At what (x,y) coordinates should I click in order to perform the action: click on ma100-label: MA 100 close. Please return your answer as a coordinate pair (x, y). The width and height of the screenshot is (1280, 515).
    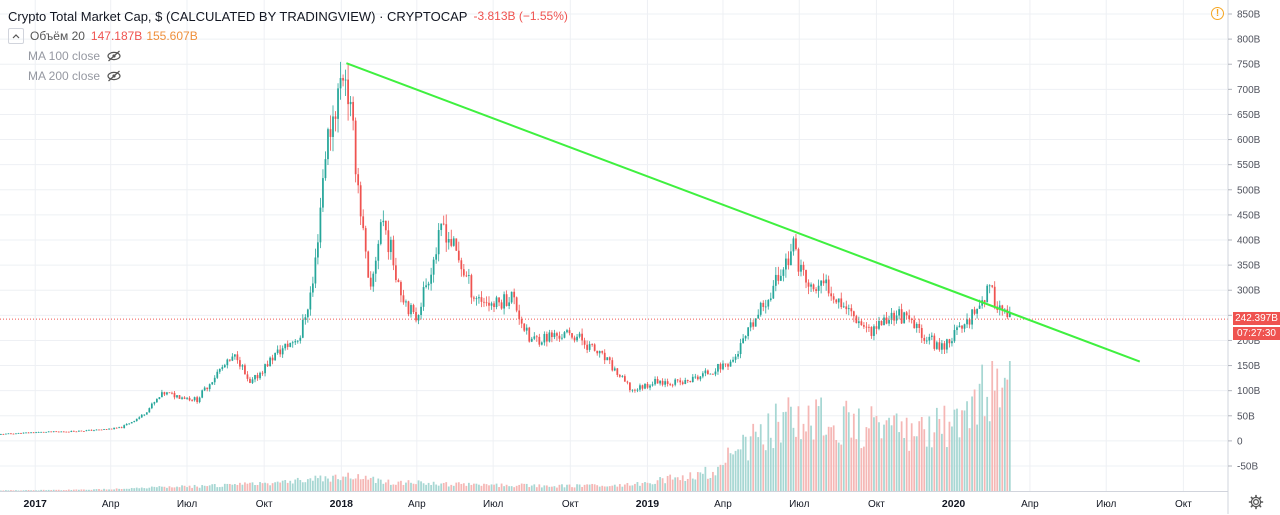
    Looking at the image, I should click on (64, 56).